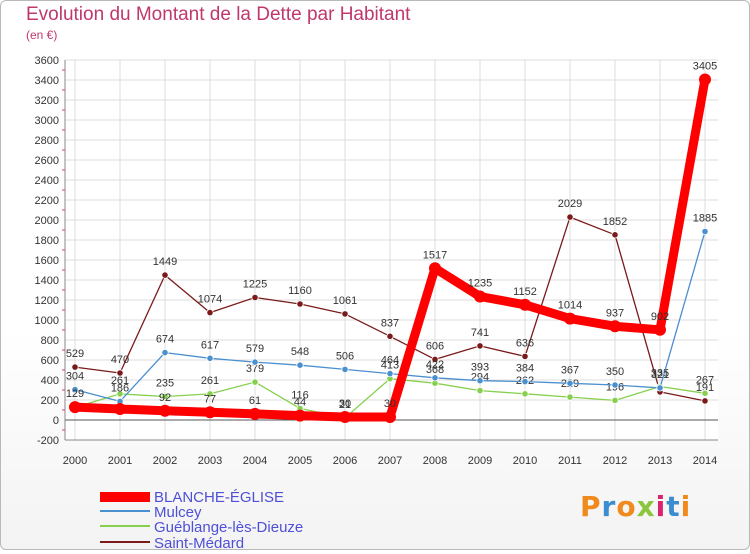  I want to click on data-label: 413, so click(390, 366).